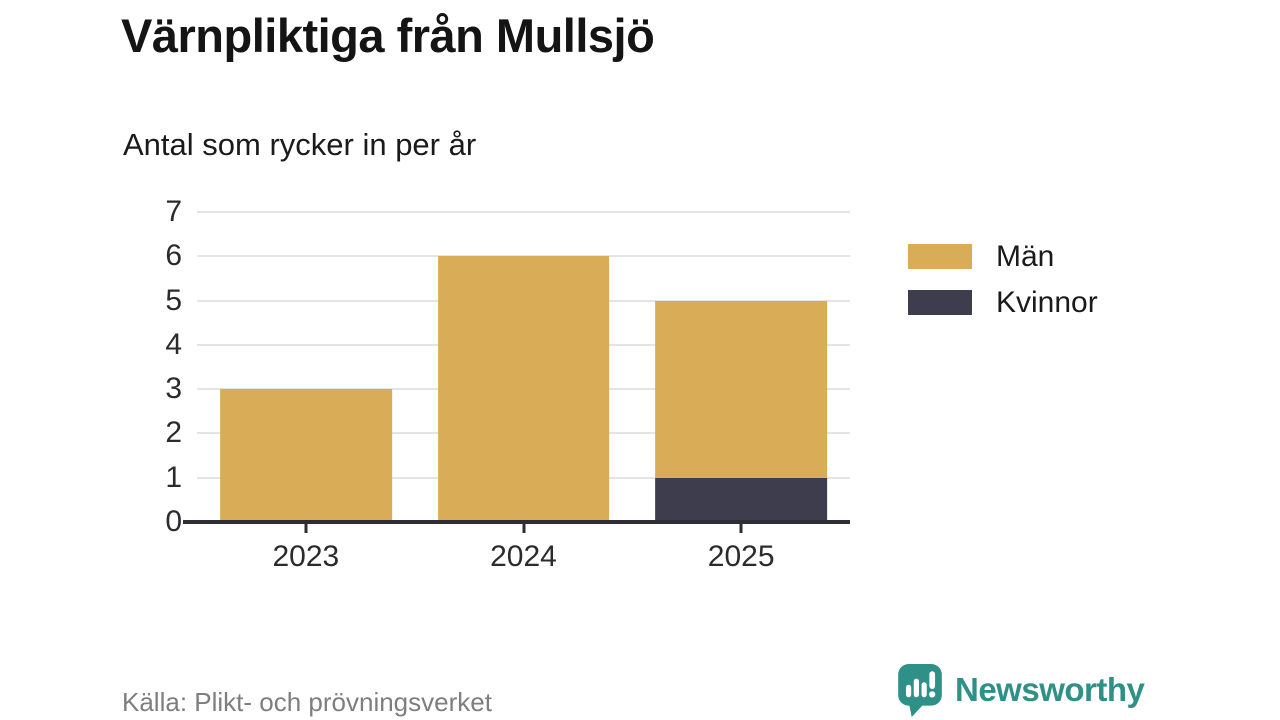 The image size is (1280, 720). I want to click on legend-item-Män: Män, so click(1003, 256).